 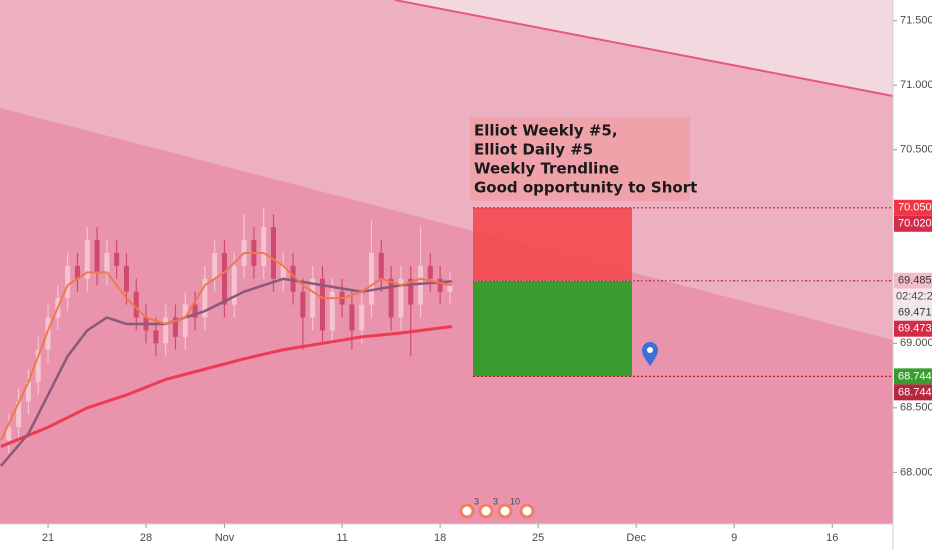 What do you see at coordinates (916, 85) in the screenshot?
I see `y-tick-label: 71.000` at bounding box center [916, 85].